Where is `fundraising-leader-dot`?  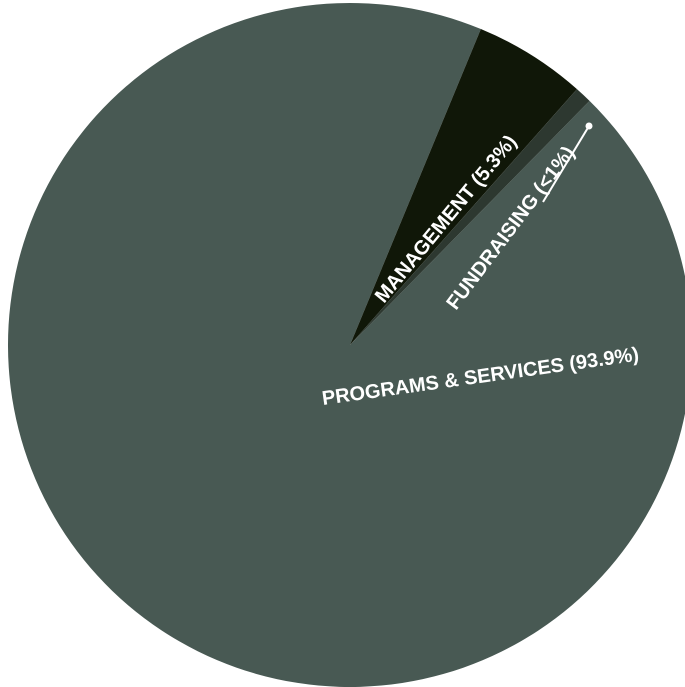
fundraising-leader-dot is located at coordinates (589, 126).